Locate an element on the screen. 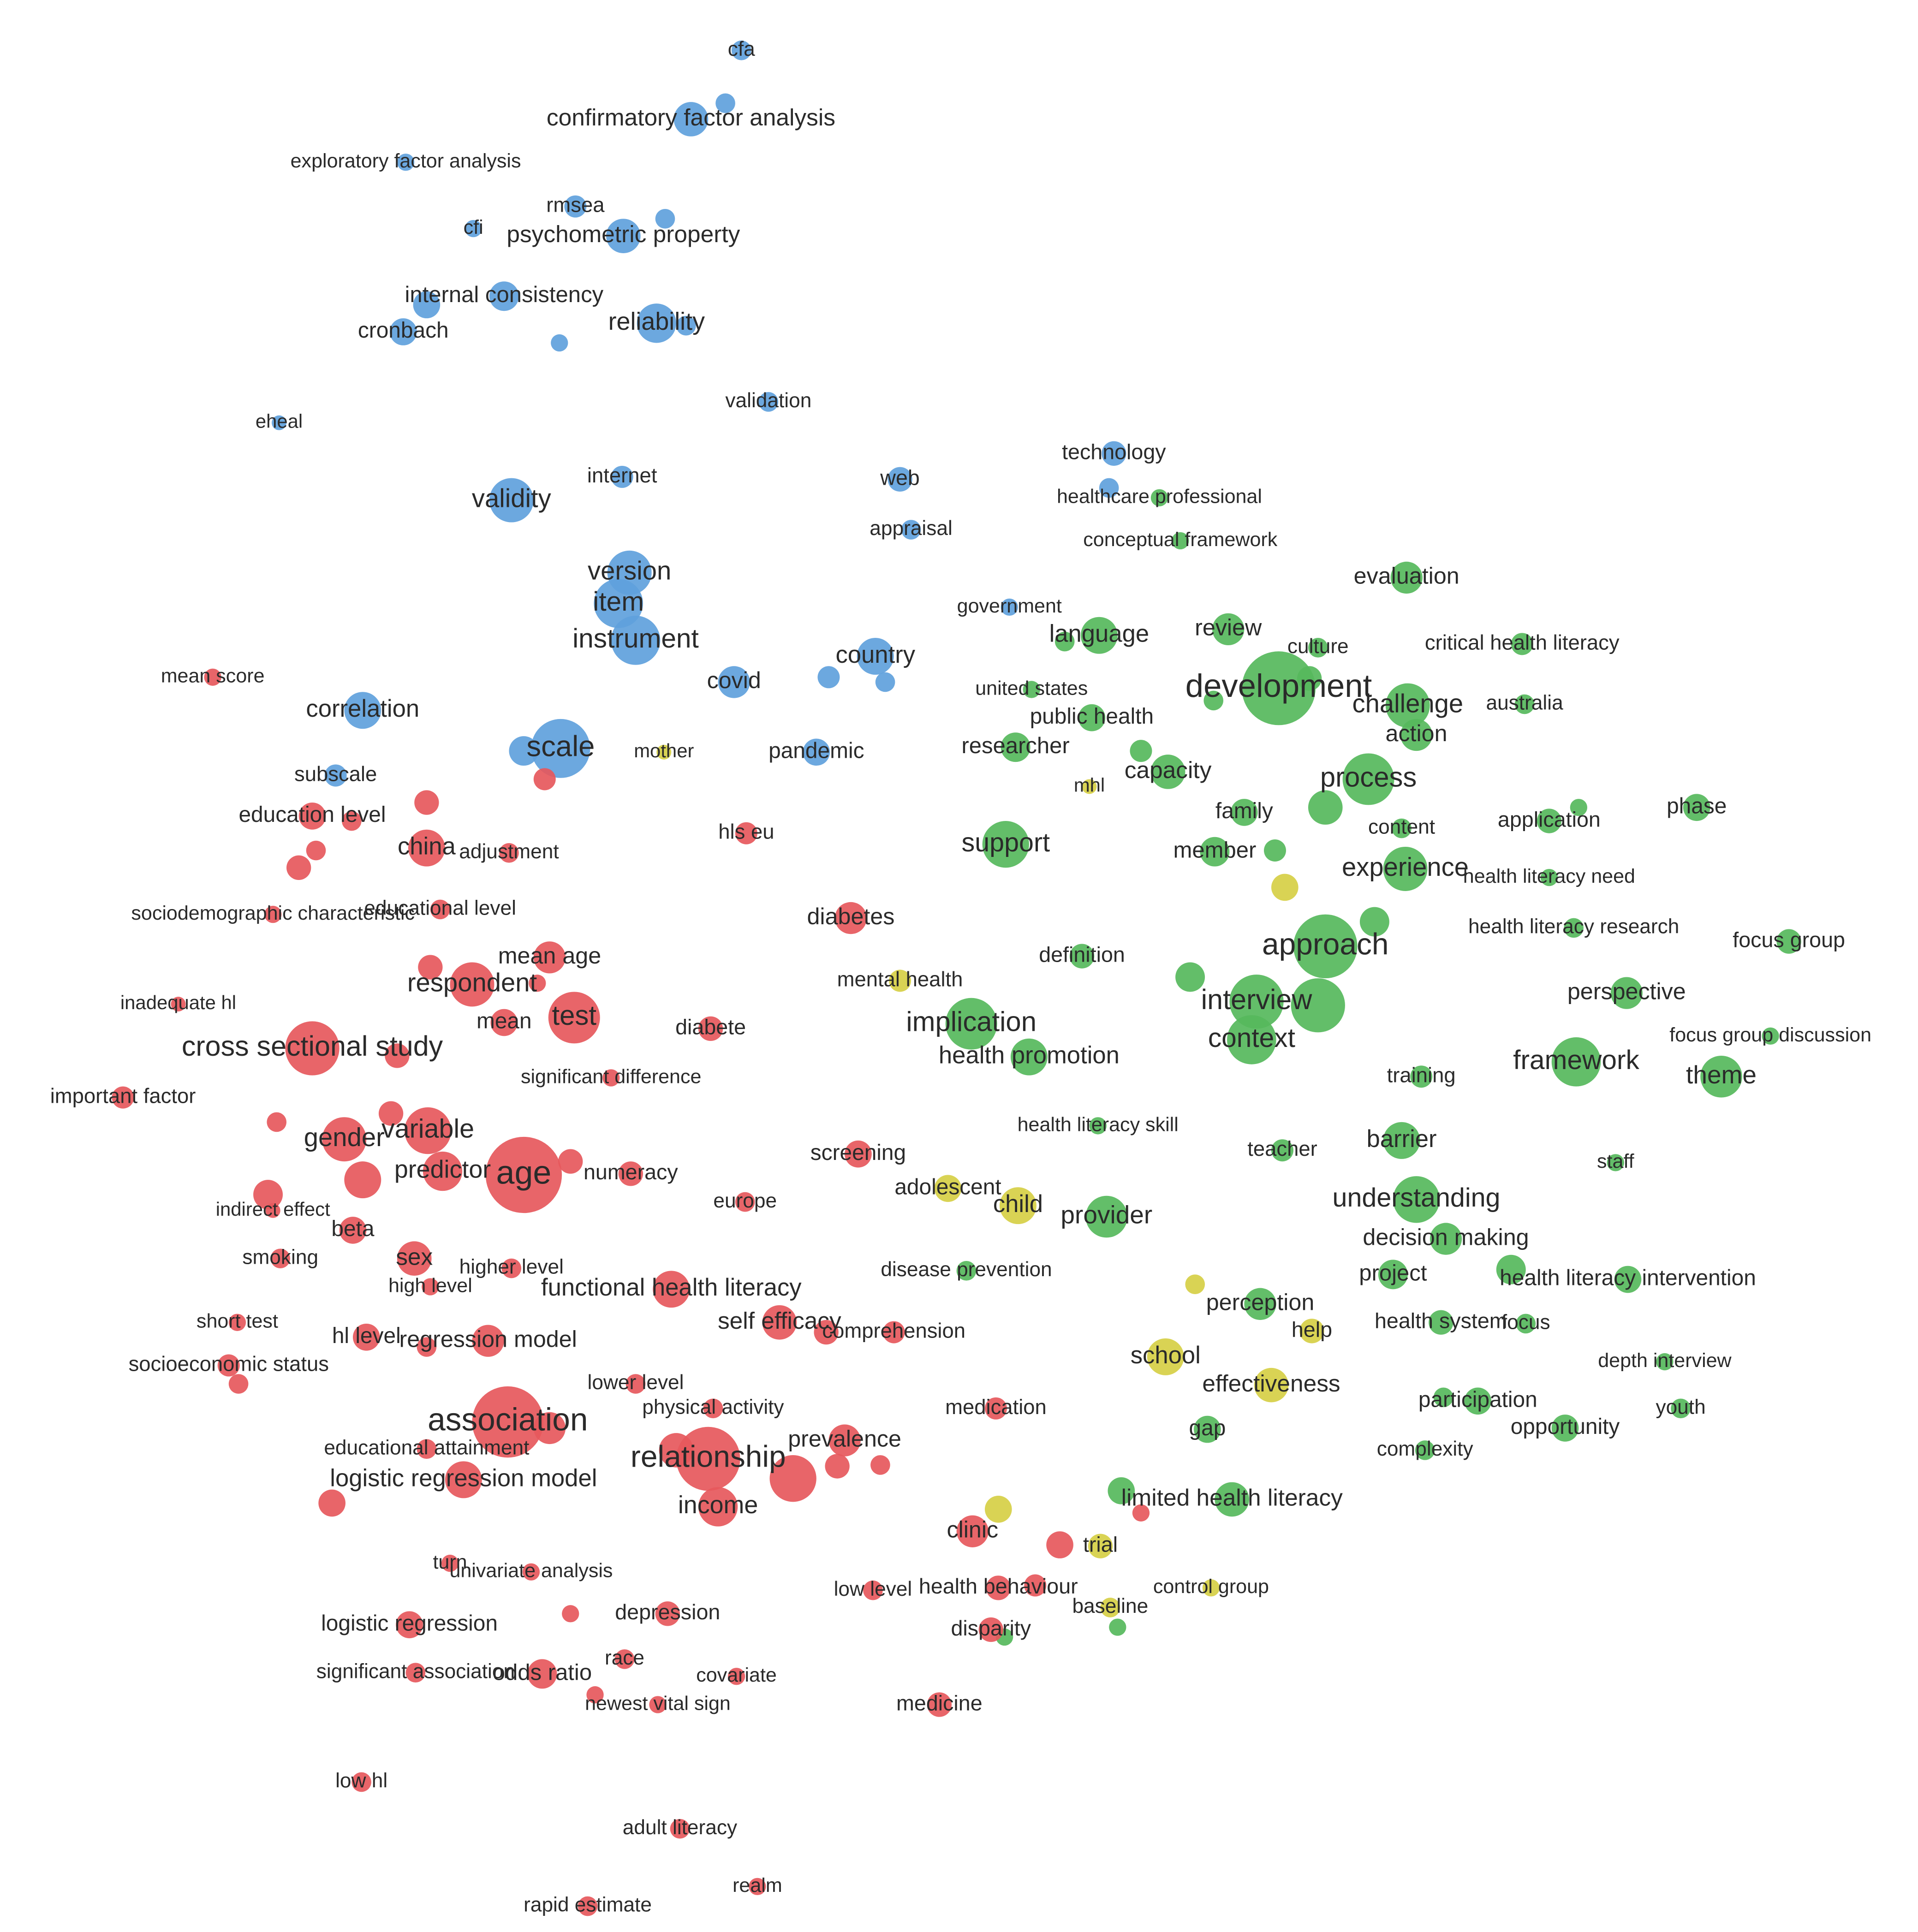 This screenshot has width=1918, height=1932. keyword-label: covid is located at coordinates (734, 680).